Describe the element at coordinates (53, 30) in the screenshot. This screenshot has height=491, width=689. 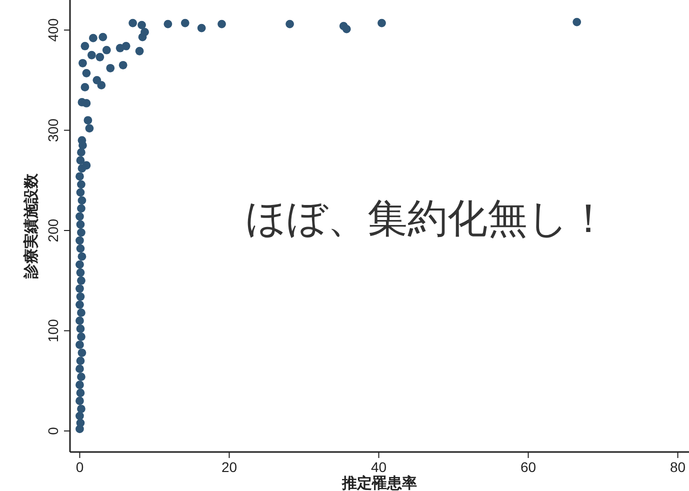
I see `y-tick-label: 400` at that location.